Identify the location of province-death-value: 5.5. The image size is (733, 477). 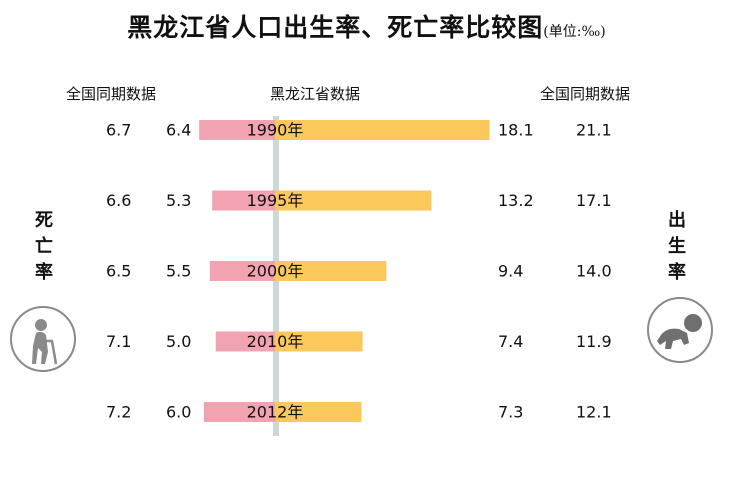
(178, 271).